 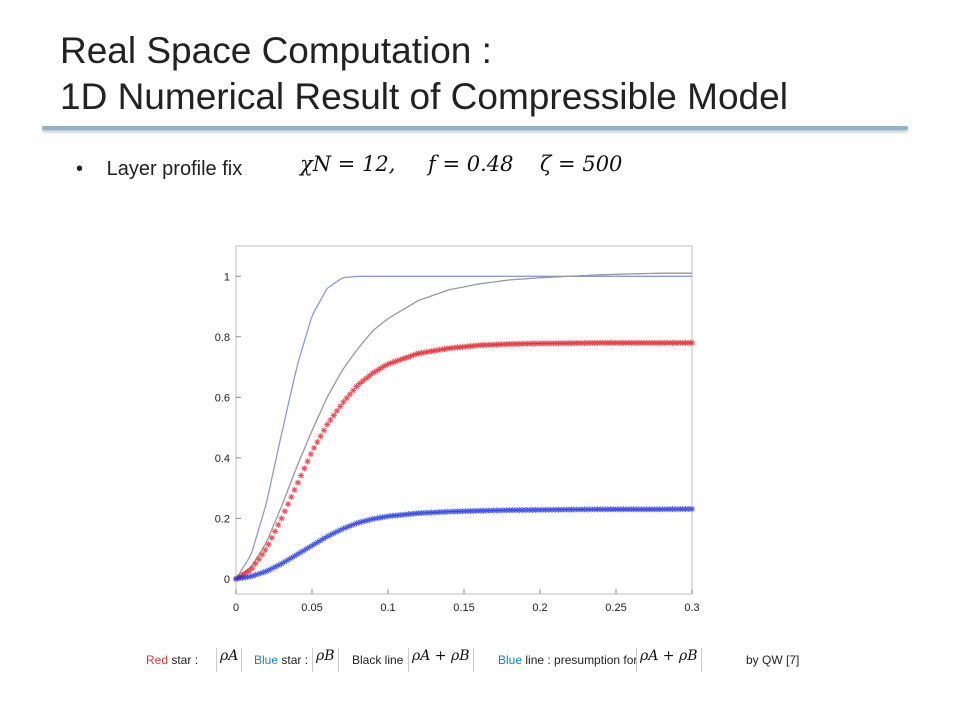 I want to click on y-tick-label: 1, so click(x=227, y=277).